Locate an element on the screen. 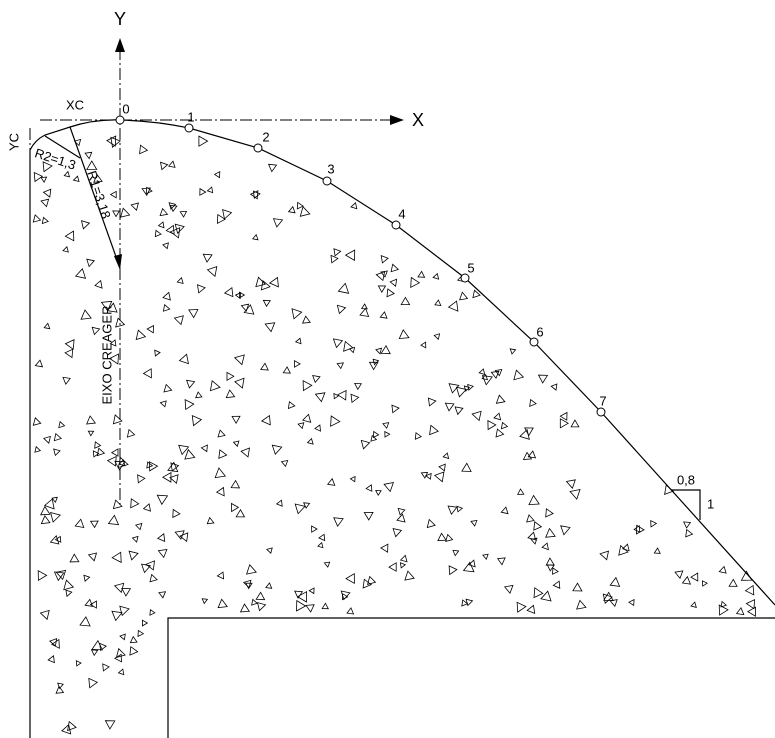  r1-arrow is located at coordinates (118, 262).